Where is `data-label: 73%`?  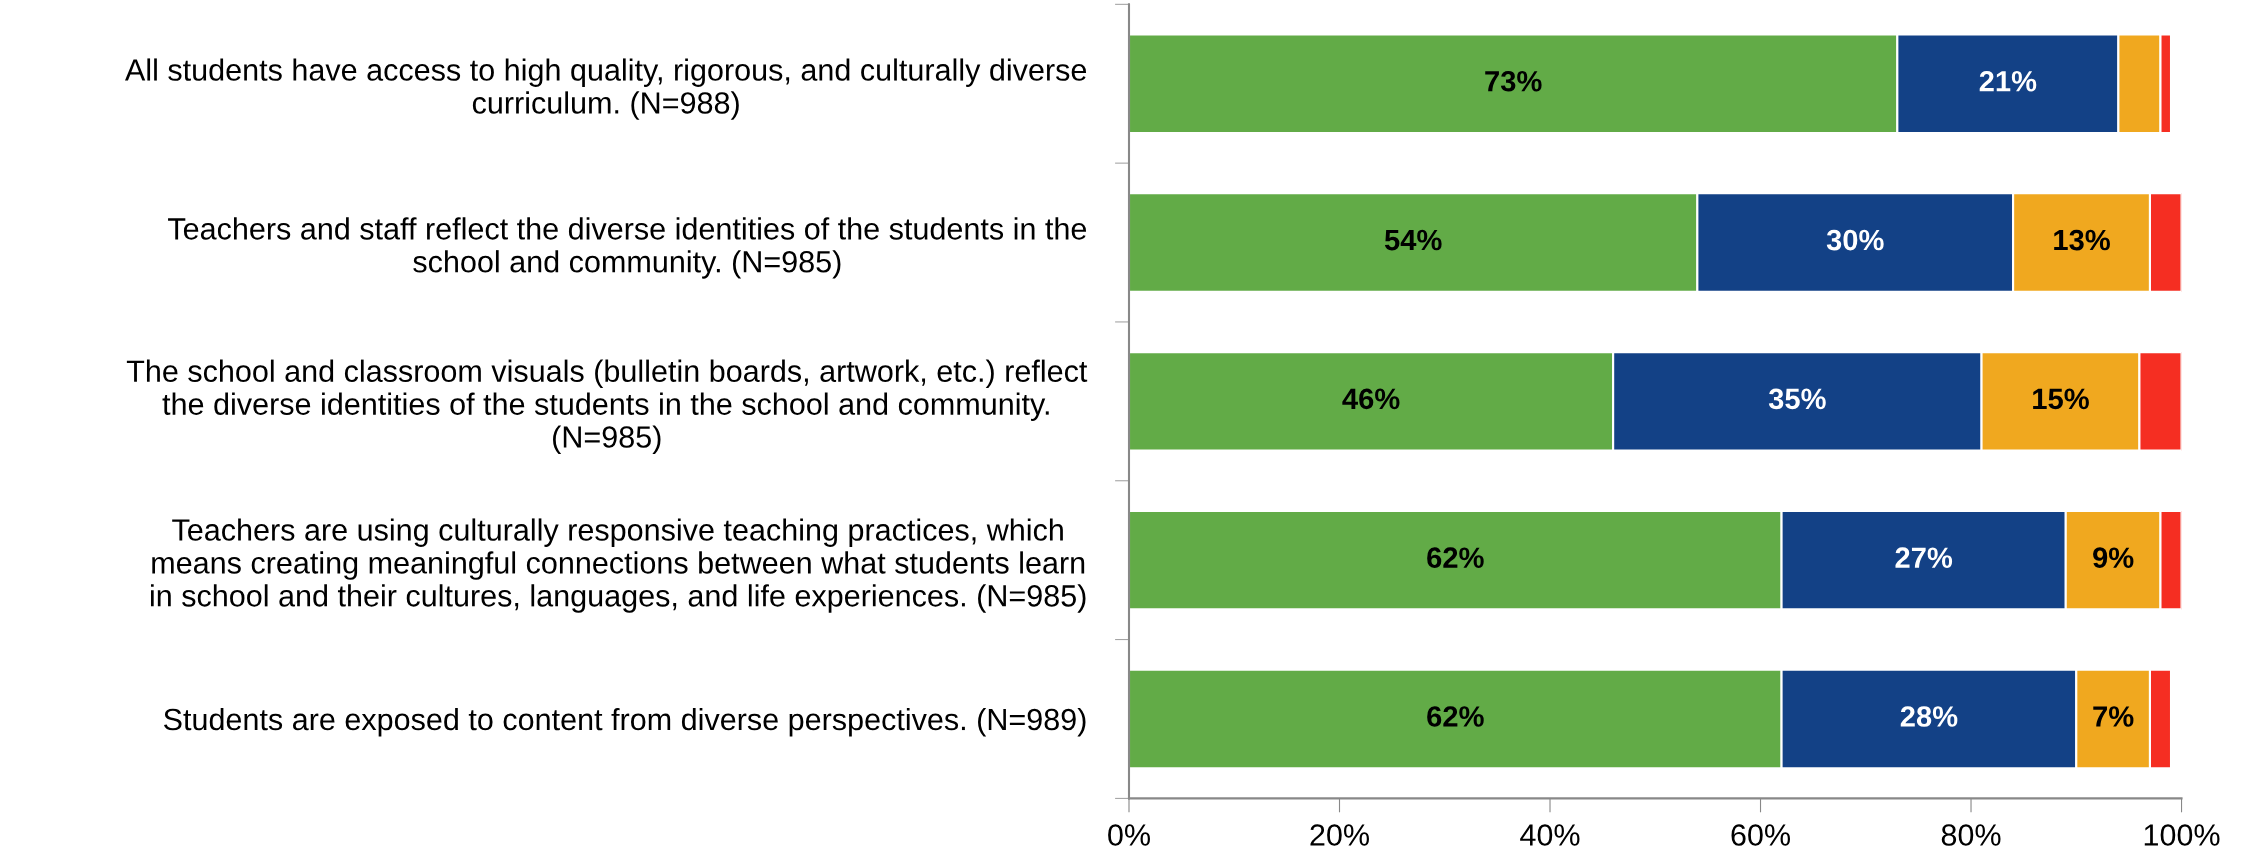 data-label: 73% is located at coordinates (1513, 81).